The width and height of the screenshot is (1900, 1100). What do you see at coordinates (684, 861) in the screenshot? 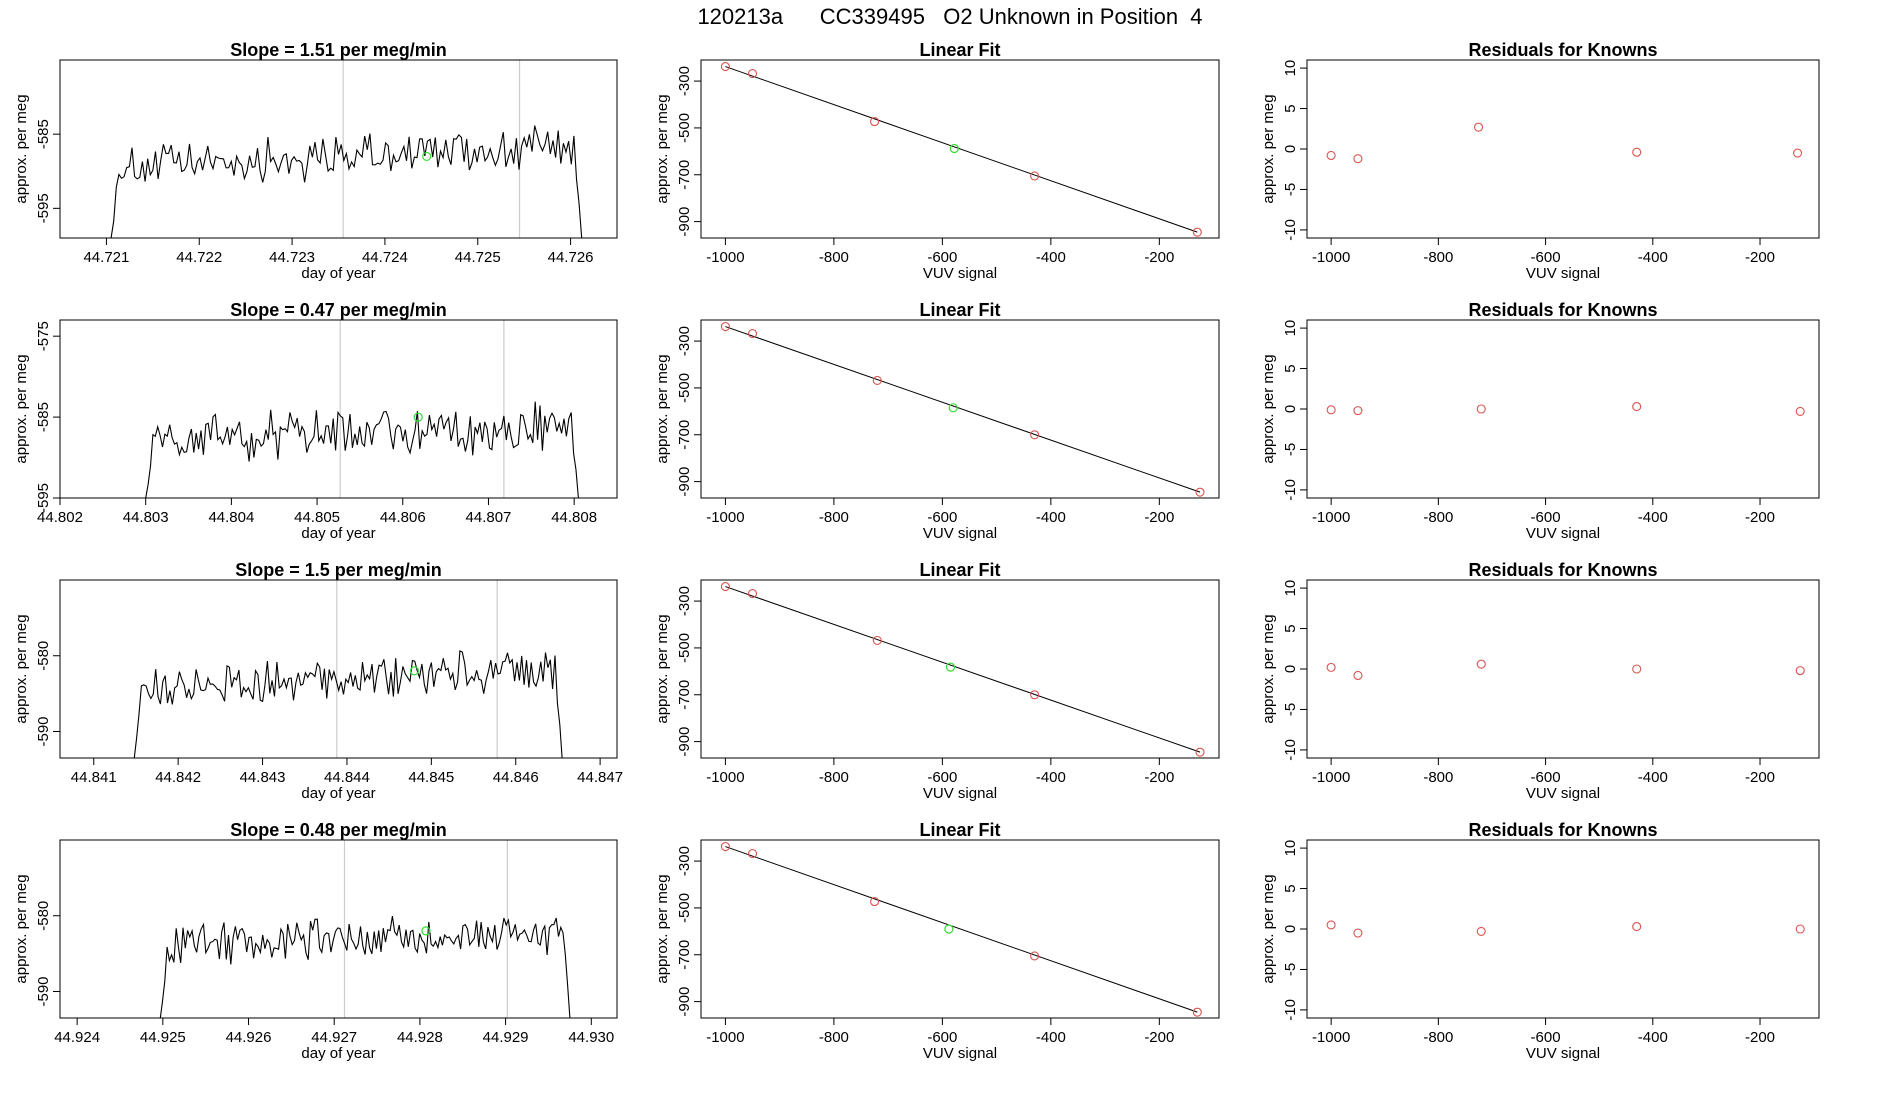
I see `y-tick-label: -300` at bounding box center [684, 861].